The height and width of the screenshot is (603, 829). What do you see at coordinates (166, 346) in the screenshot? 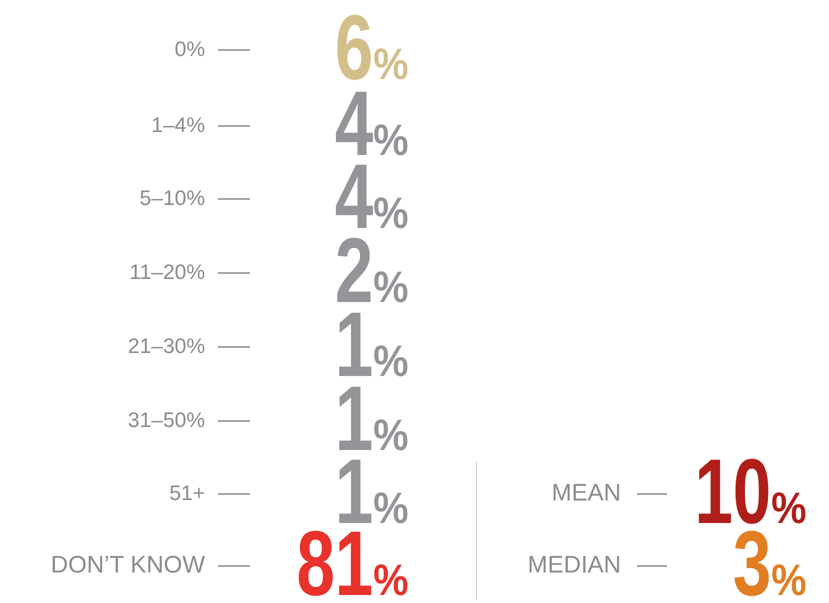
I see `category-label: 21–30%` at bounding box center [166, 346].